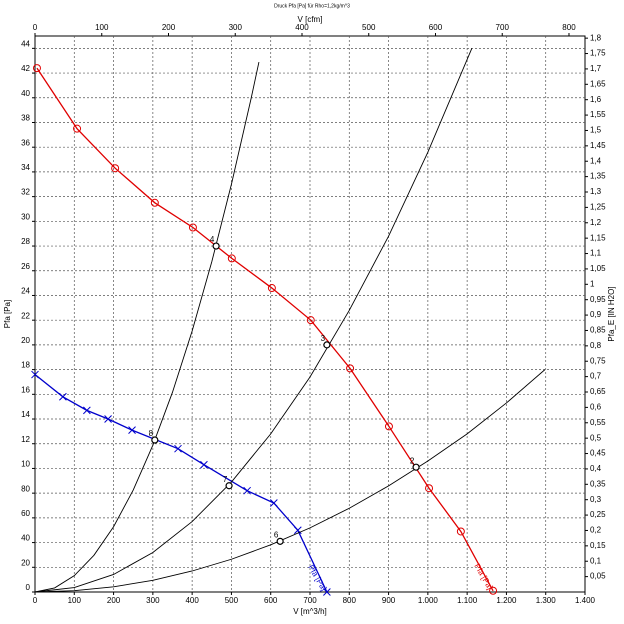  Describe the element at coordinates (598, 422) in the screenshot. I see `y2-tick-label: 0,55` at that location.